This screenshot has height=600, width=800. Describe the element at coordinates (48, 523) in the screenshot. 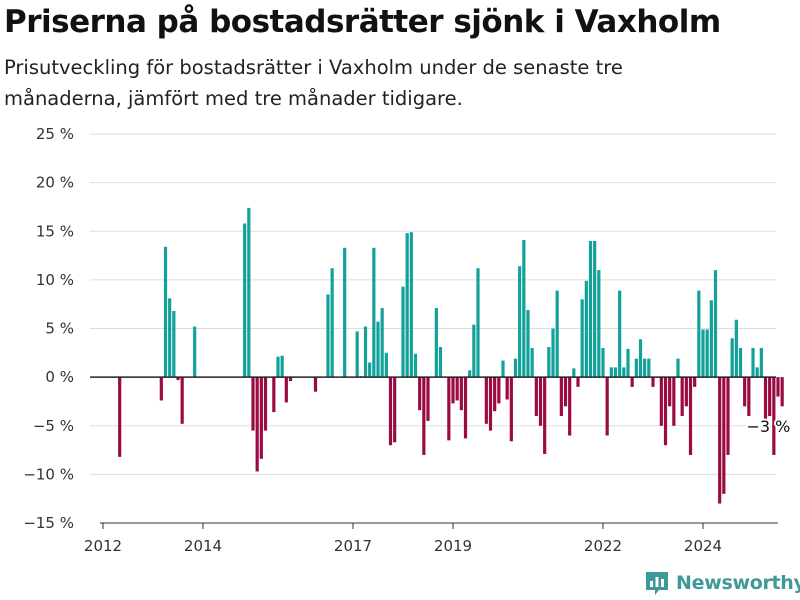

I see `y-tick-label: −15 %` at that location.